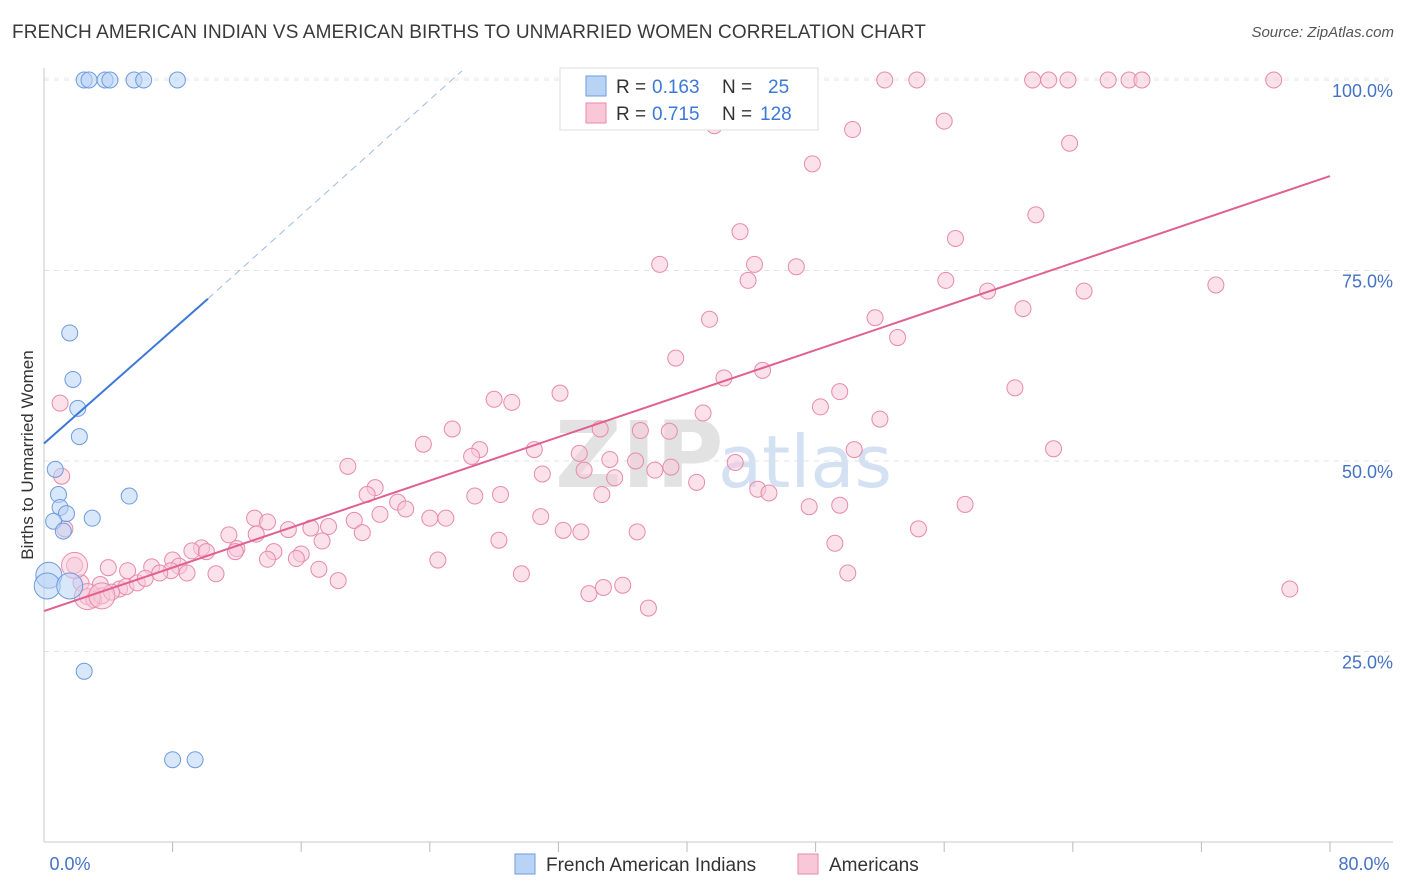  Describe the element at coordinates (525, 864) in the screenshot. I see `bottom-legend-swatch-blue` at that location.